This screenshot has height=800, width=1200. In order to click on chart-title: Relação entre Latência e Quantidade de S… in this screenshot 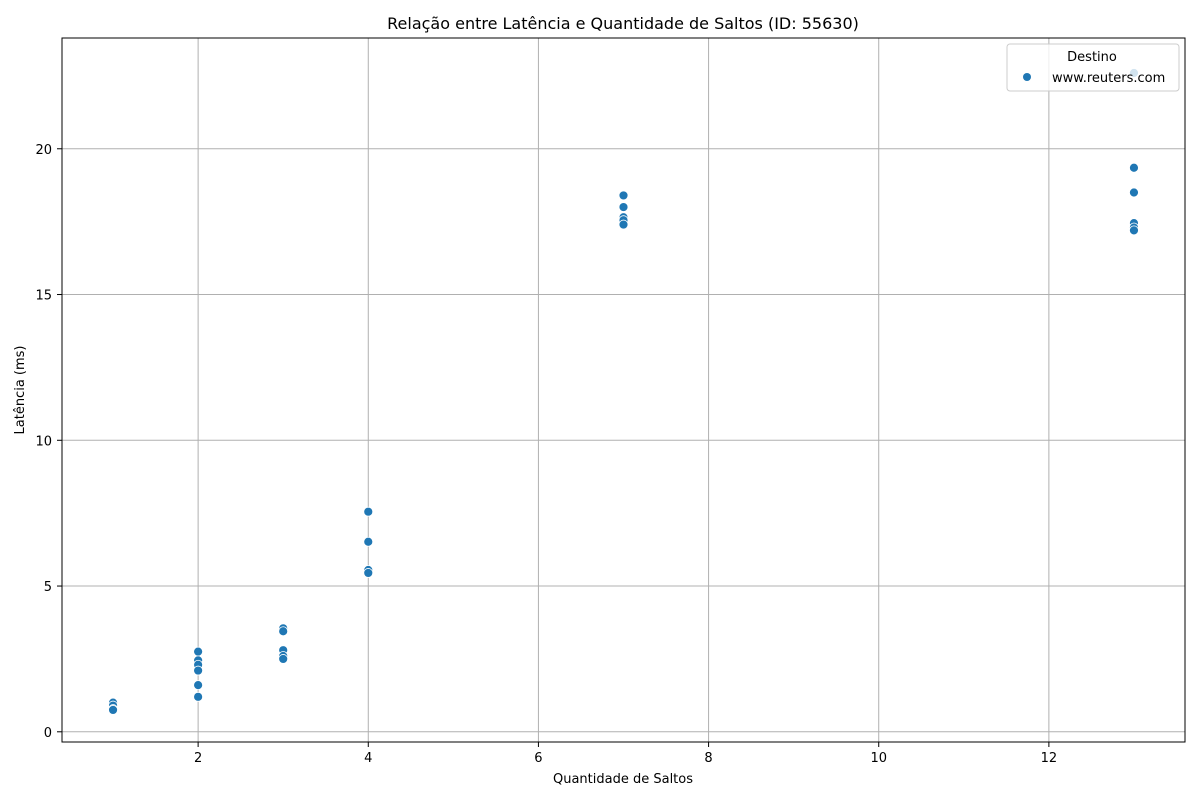, I will do `click(623, 23)`.